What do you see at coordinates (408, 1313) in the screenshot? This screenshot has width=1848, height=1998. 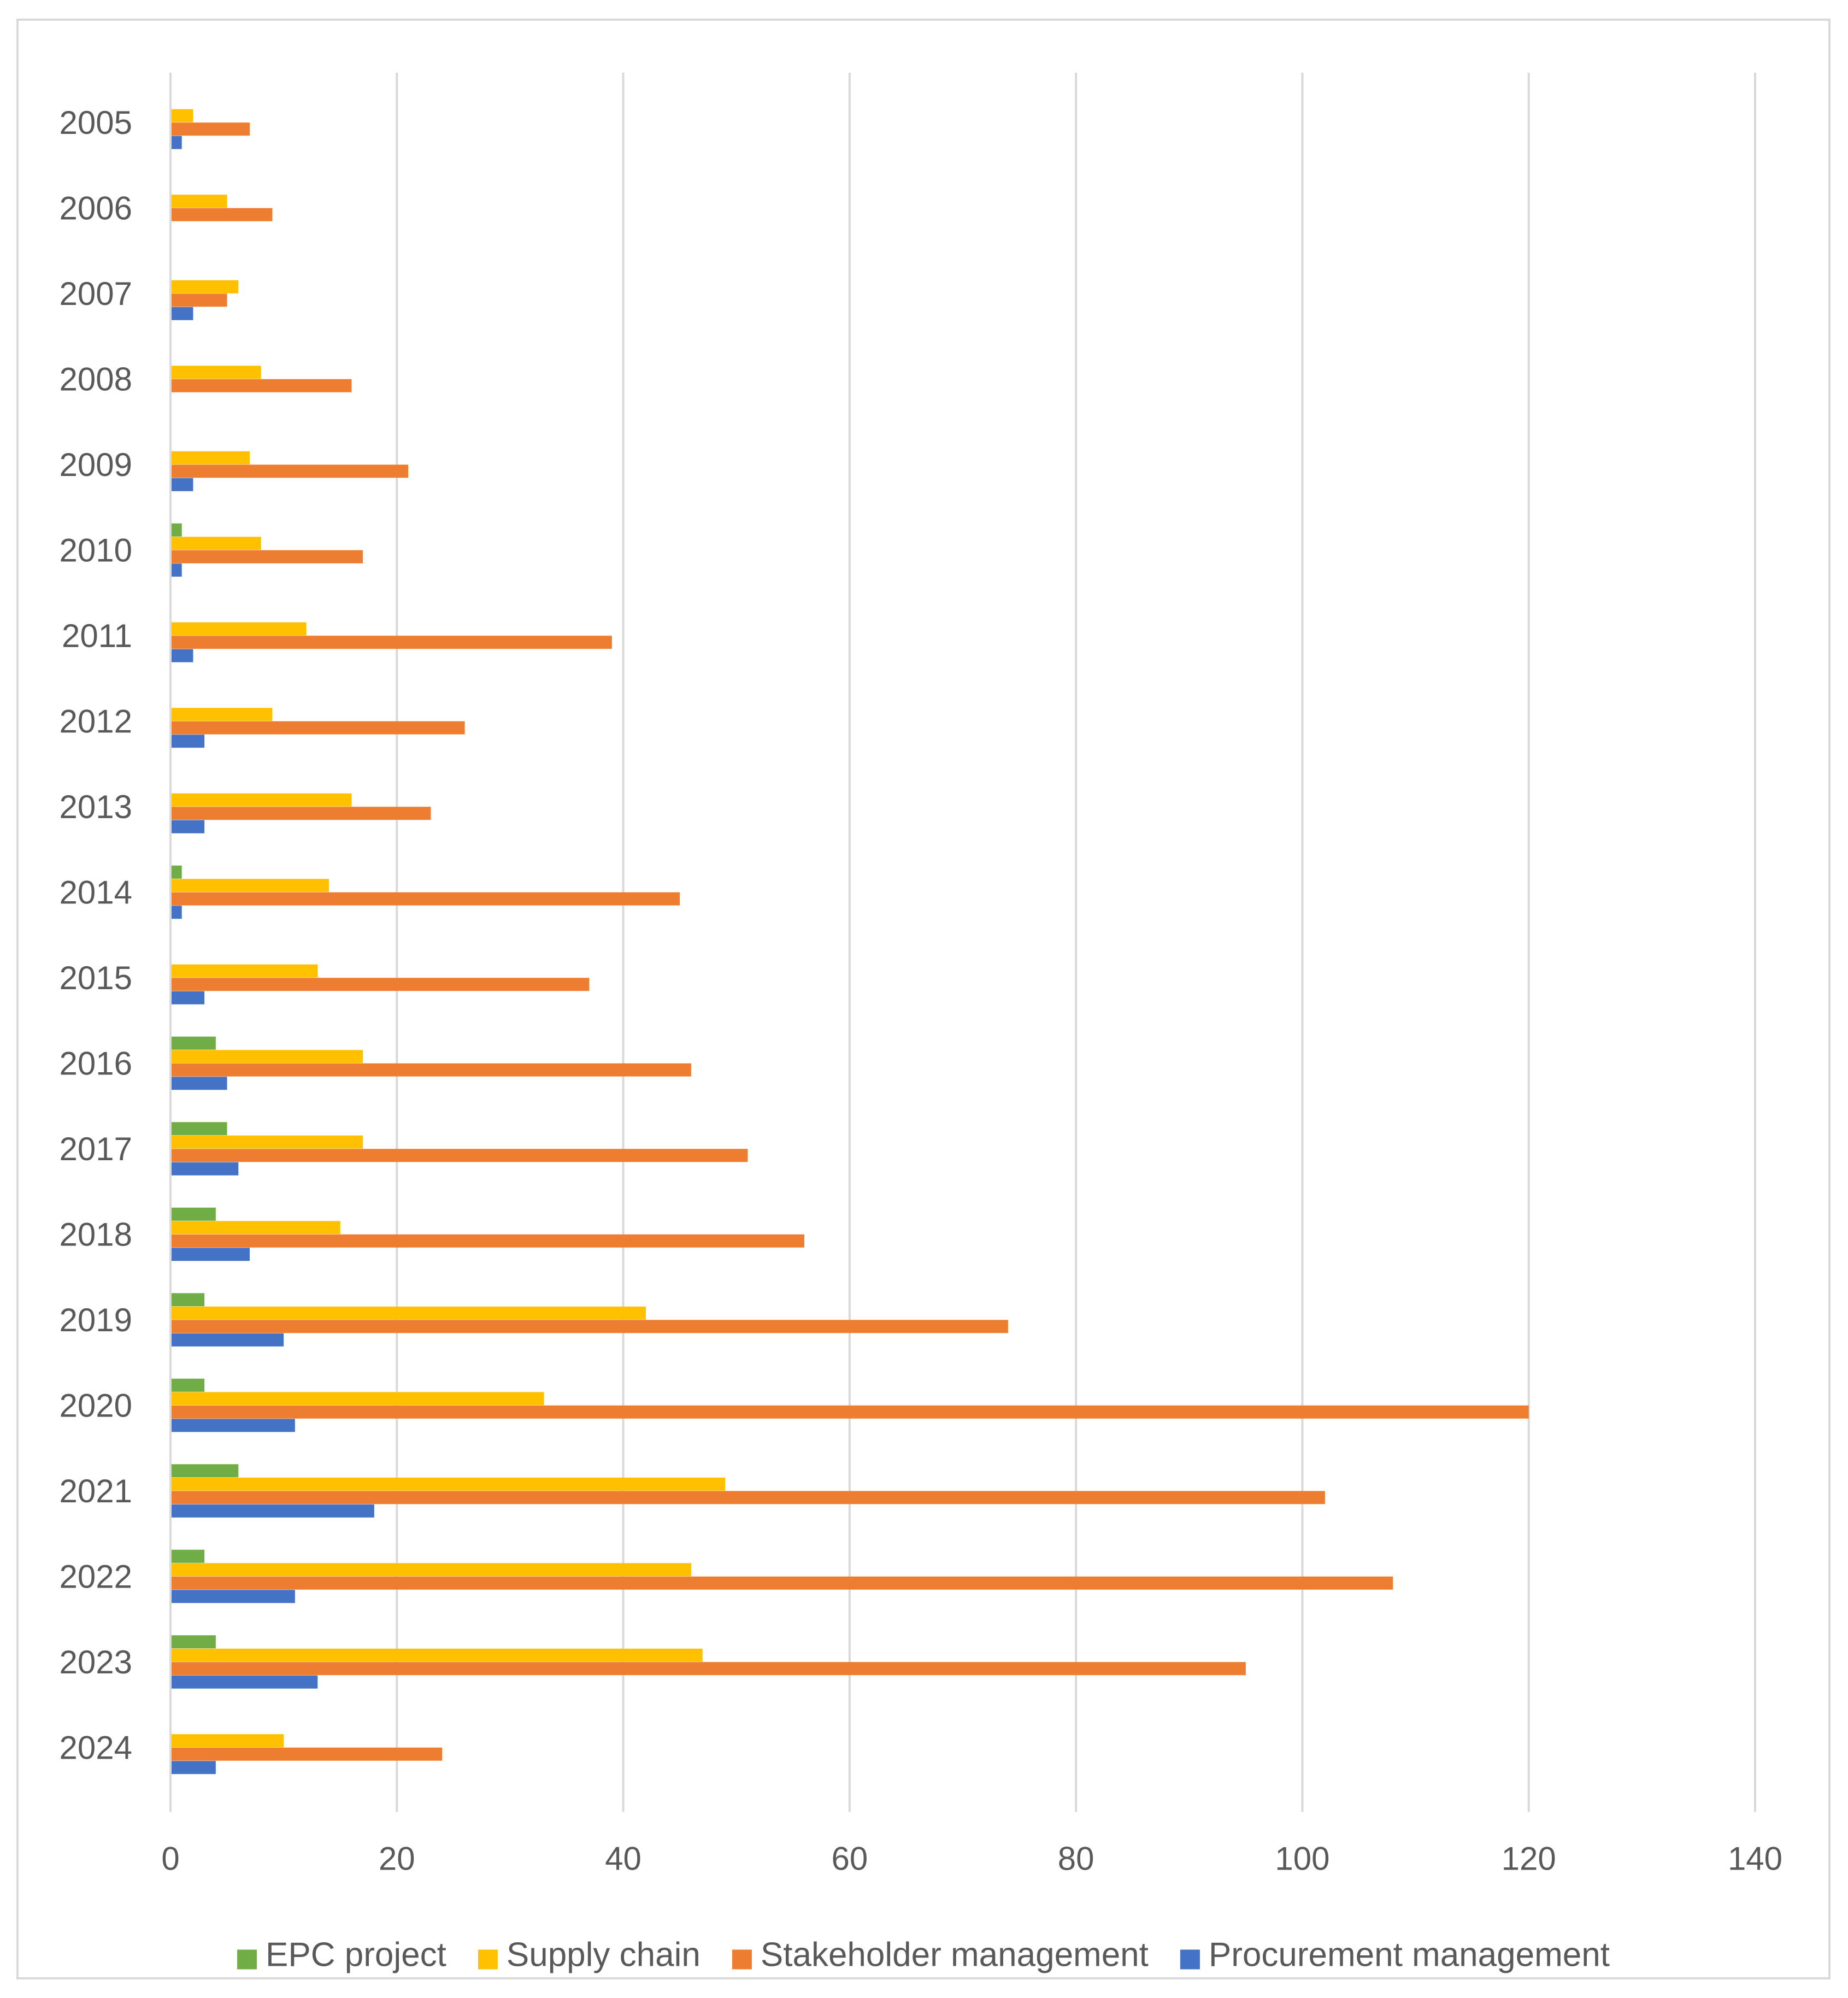 I see `bar-supply-chain-2019` at bounding box center [408, 1313].